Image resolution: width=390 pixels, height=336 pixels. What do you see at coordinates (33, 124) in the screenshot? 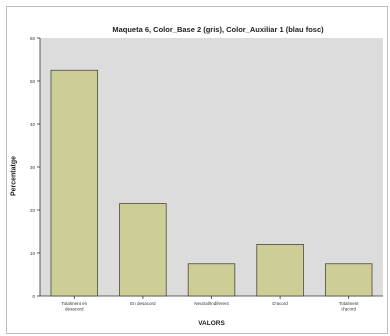
I see `y-tick-label: 40` at bounding box center [33, 124].